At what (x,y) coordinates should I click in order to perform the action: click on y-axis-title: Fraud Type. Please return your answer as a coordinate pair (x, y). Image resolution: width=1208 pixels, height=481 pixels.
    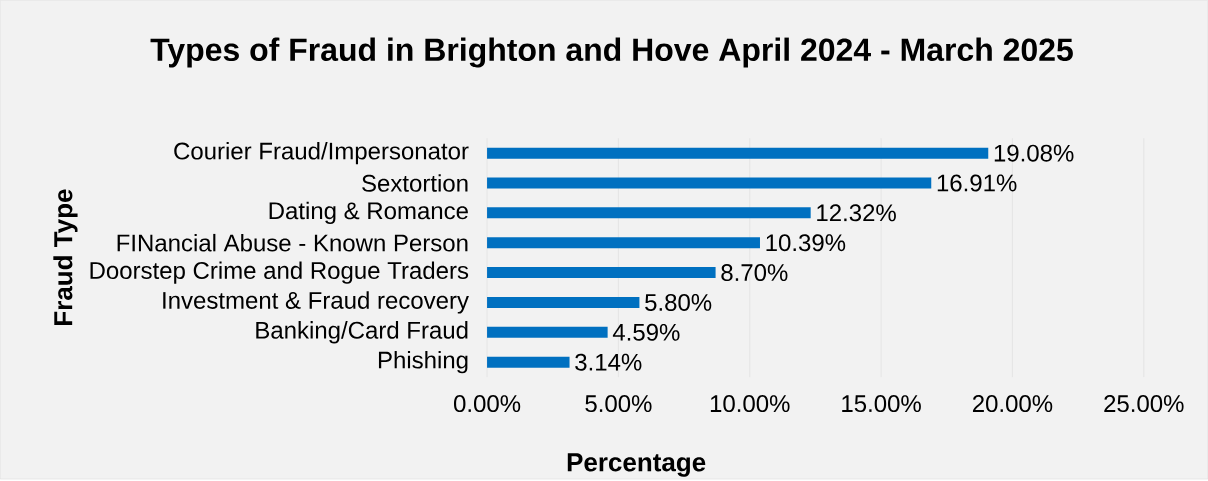
    Looking at the image, I should click on (65, 257).